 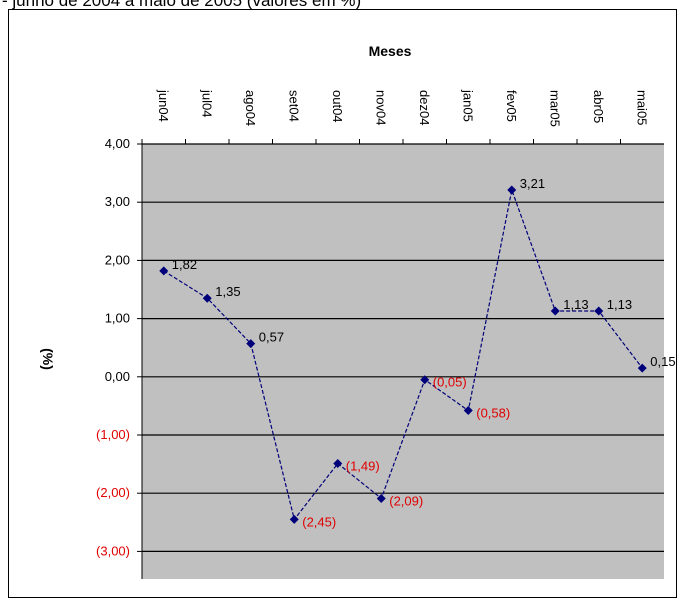 I want to click on data-label: (0,58), so click(x=493, y=413).